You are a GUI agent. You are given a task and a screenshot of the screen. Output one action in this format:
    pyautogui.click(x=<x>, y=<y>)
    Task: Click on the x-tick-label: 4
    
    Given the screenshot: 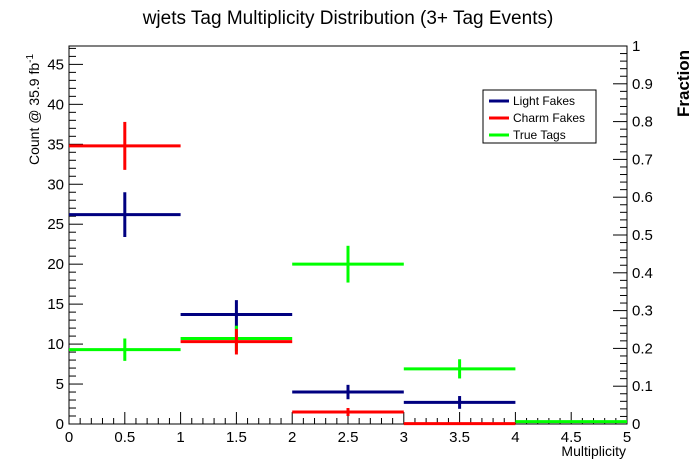 What is the action you would take?
    pyautogui.click(x=515, y=437)
    